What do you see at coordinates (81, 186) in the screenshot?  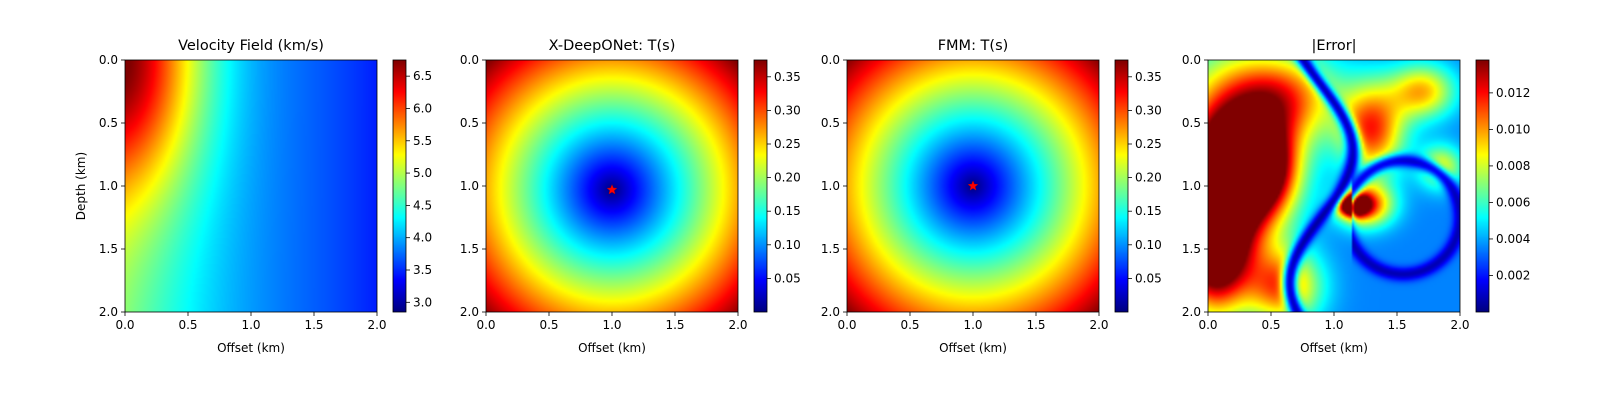 I see `y-axis-label: Depth (km)` at bounding box center [81, 186].